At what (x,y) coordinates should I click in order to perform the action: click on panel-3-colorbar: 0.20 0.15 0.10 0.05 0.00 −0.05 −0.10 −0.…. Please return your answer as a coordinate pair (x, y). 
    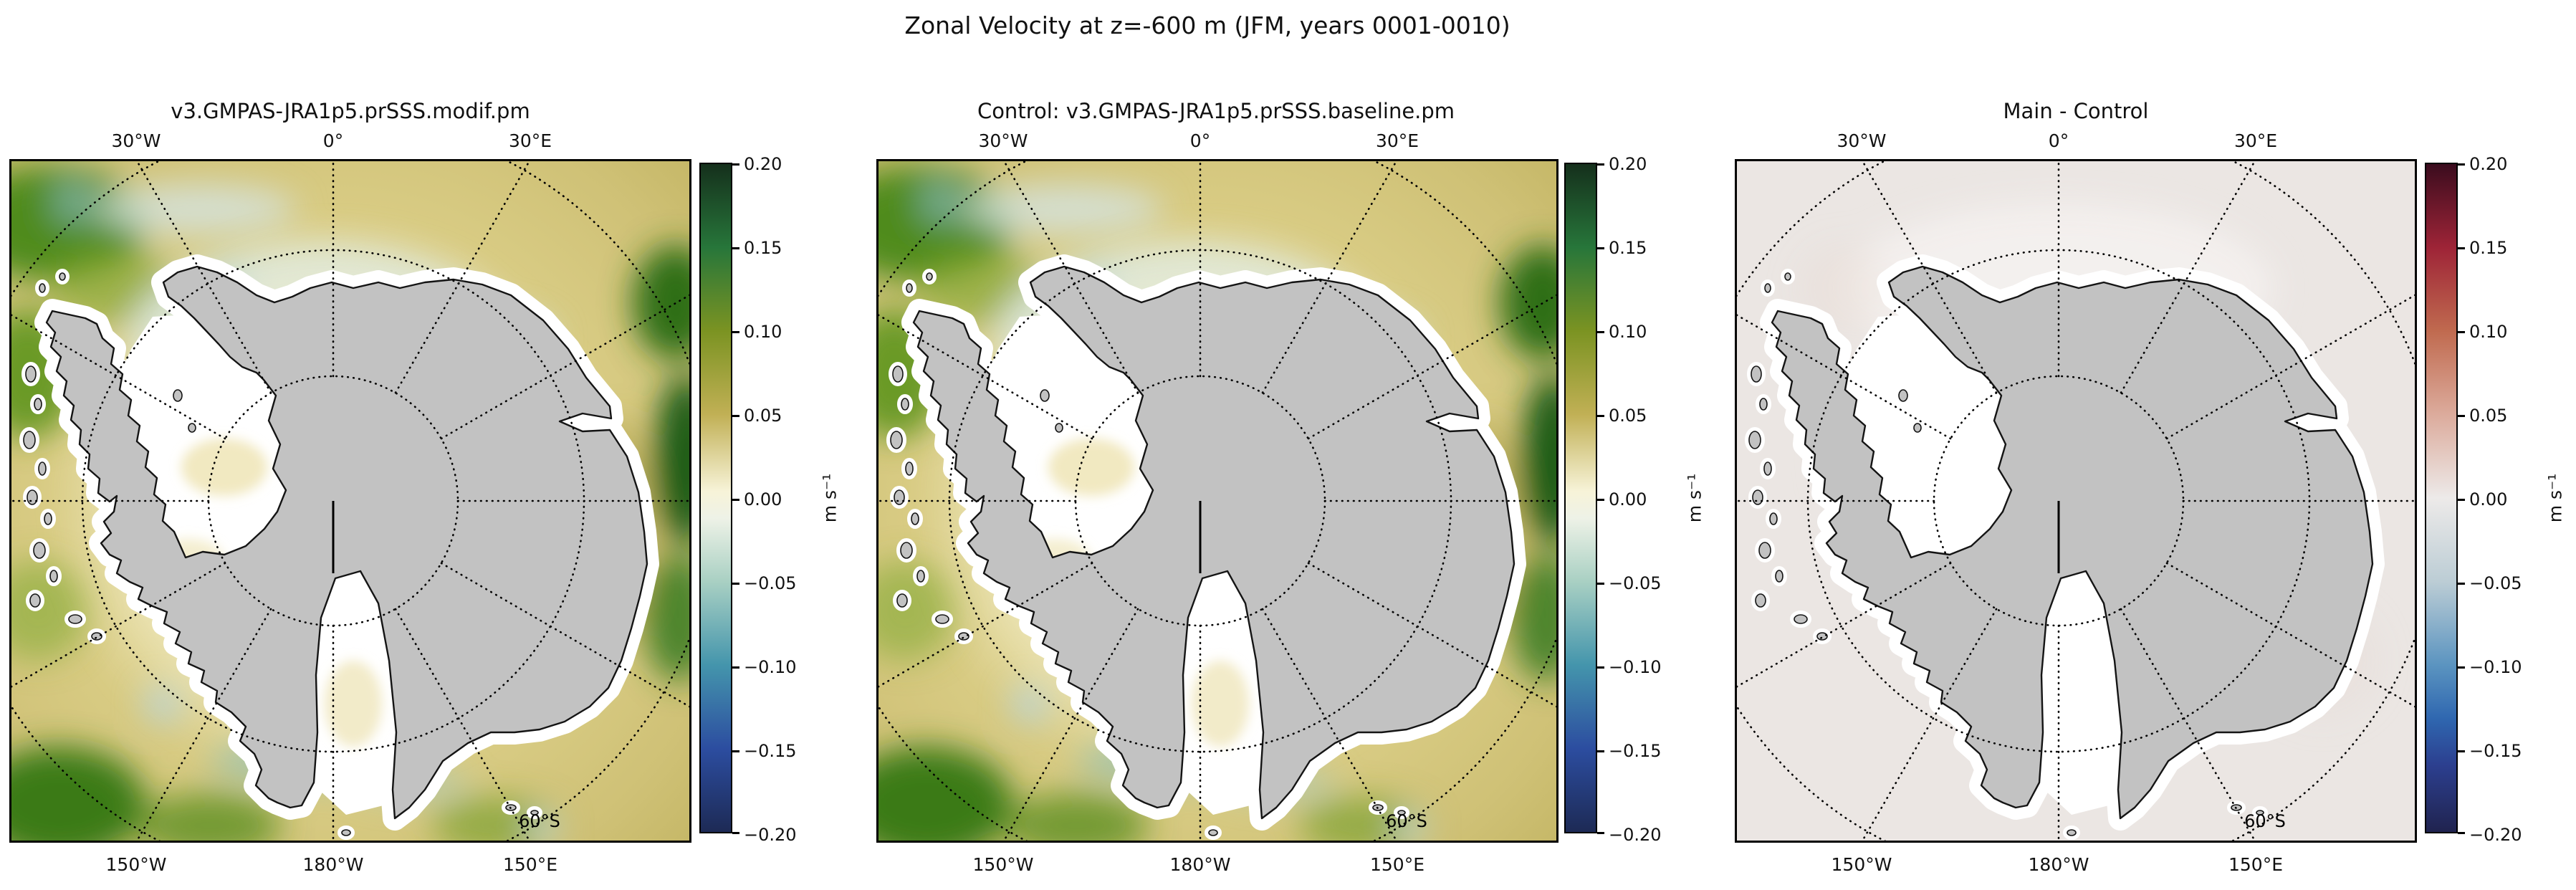
    Looking at the image, I should click on (2473, 499).